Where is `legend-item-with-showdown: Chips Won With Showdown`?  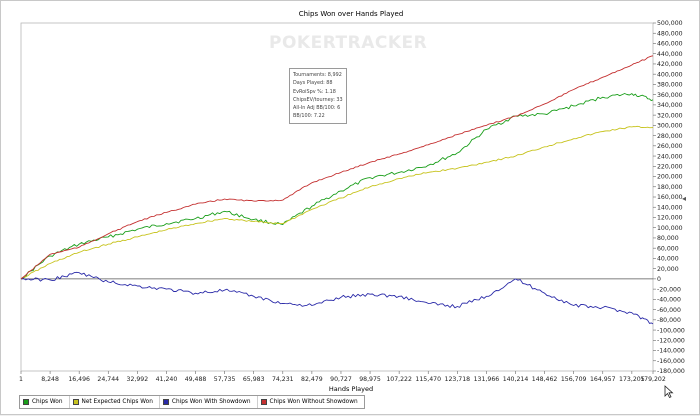 legend-item-with-showdown: Chips Won With Showdown is located at coordinates (209, 402).